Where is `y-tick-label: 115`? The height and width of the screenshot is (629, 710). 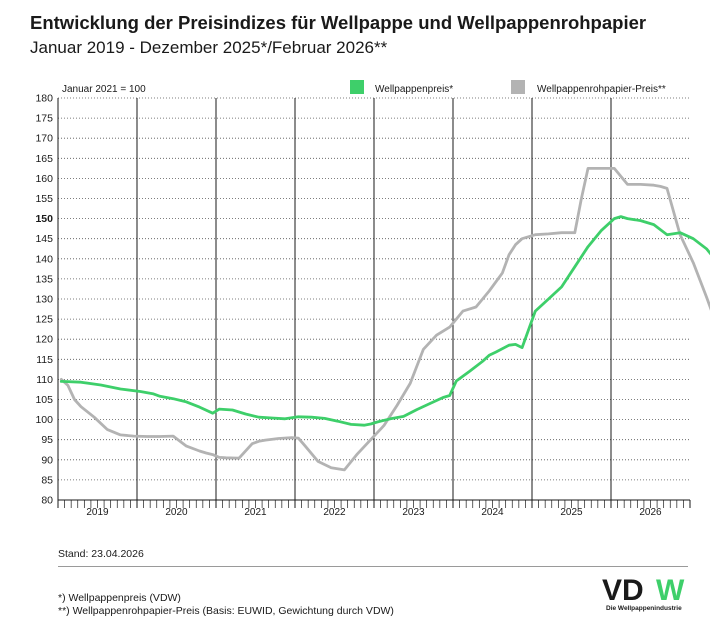 y-tick-label: 115 is located at coordinates (44, 360).